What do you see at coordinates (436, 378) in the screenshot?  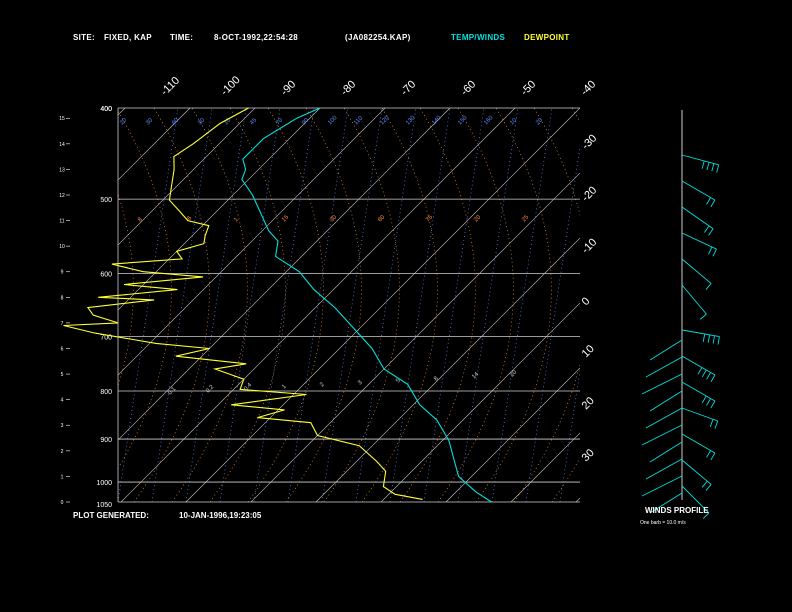 I see `mixing-lower-label: 8` at bounding box center [436, 378].